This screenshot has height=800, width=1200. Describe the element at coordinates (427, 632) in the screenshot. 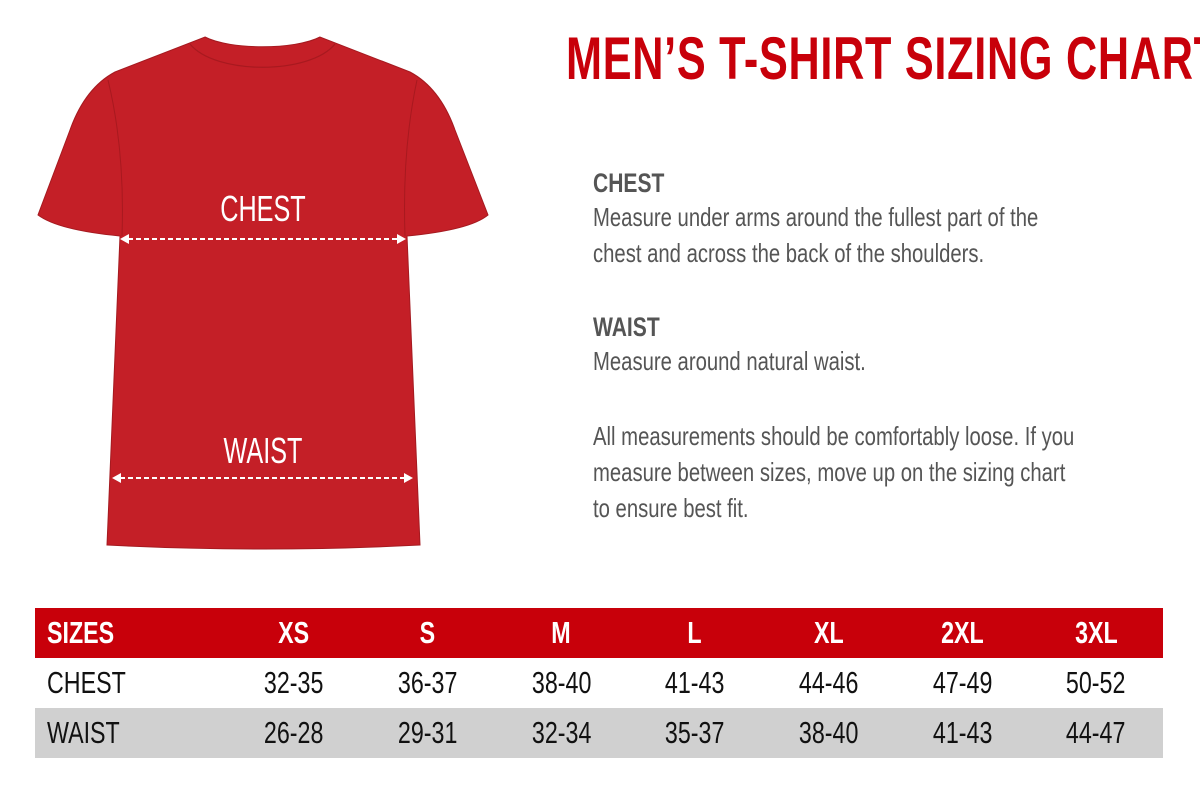

I see `header-cell: S` at that location.